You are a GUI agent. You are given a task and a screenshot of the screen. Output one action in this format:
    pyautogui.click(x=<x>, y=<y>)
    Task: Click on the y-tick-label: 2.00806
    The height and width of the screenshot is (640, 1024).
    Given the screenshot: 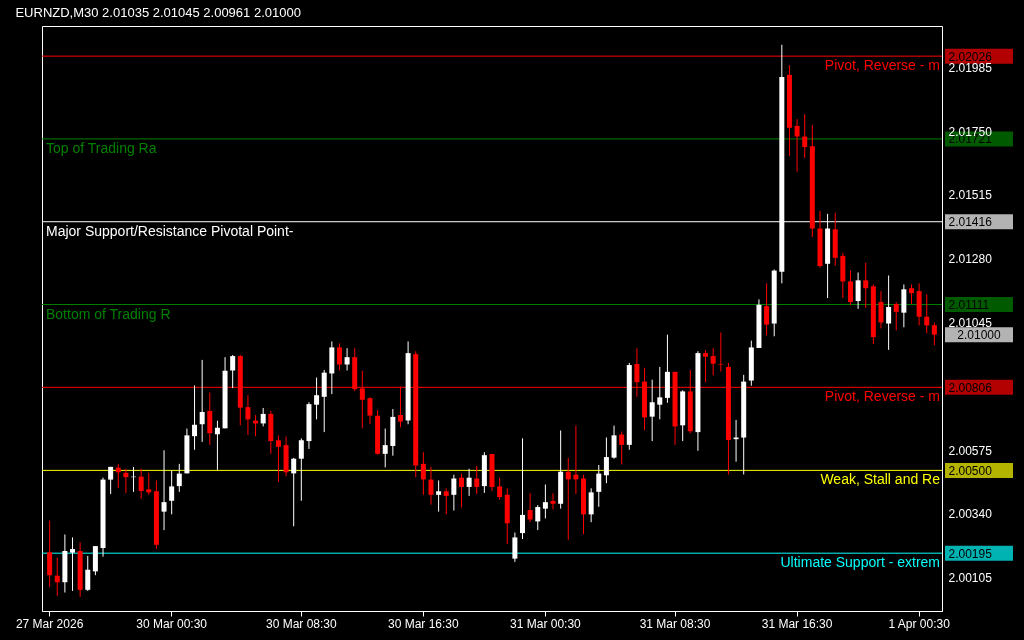 What is the action you would take?
    pyautogui.click(x=970, y=387)
    